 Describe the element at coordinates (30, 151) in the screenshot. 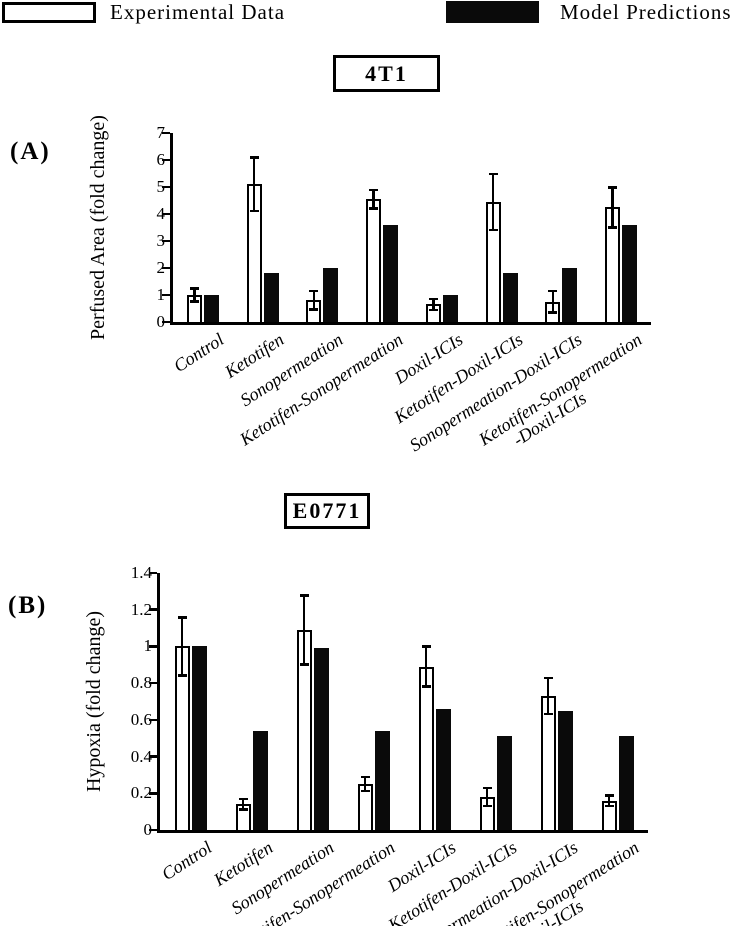

I see `panel-label-a: (A)` at that location.